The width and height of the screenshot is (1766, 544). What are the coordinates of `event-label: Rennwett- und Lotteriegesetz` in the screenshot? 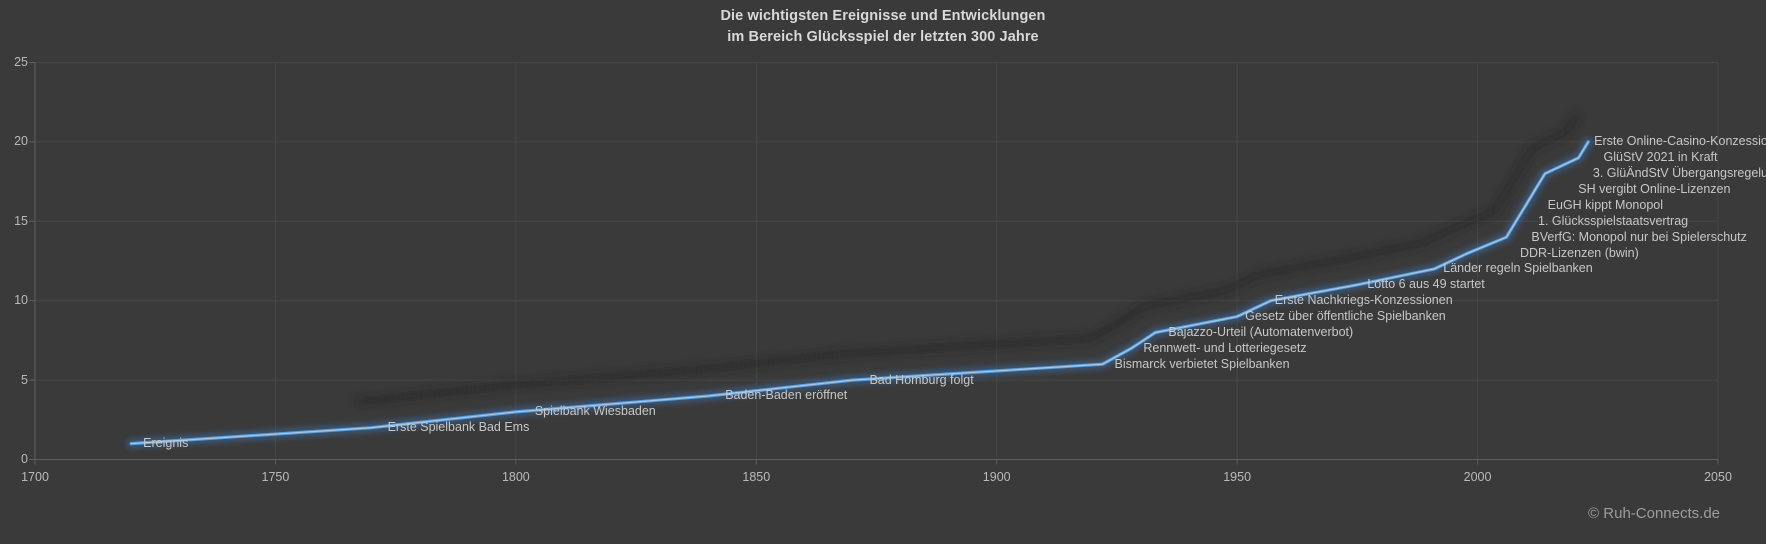 It's located at (1225, 347).